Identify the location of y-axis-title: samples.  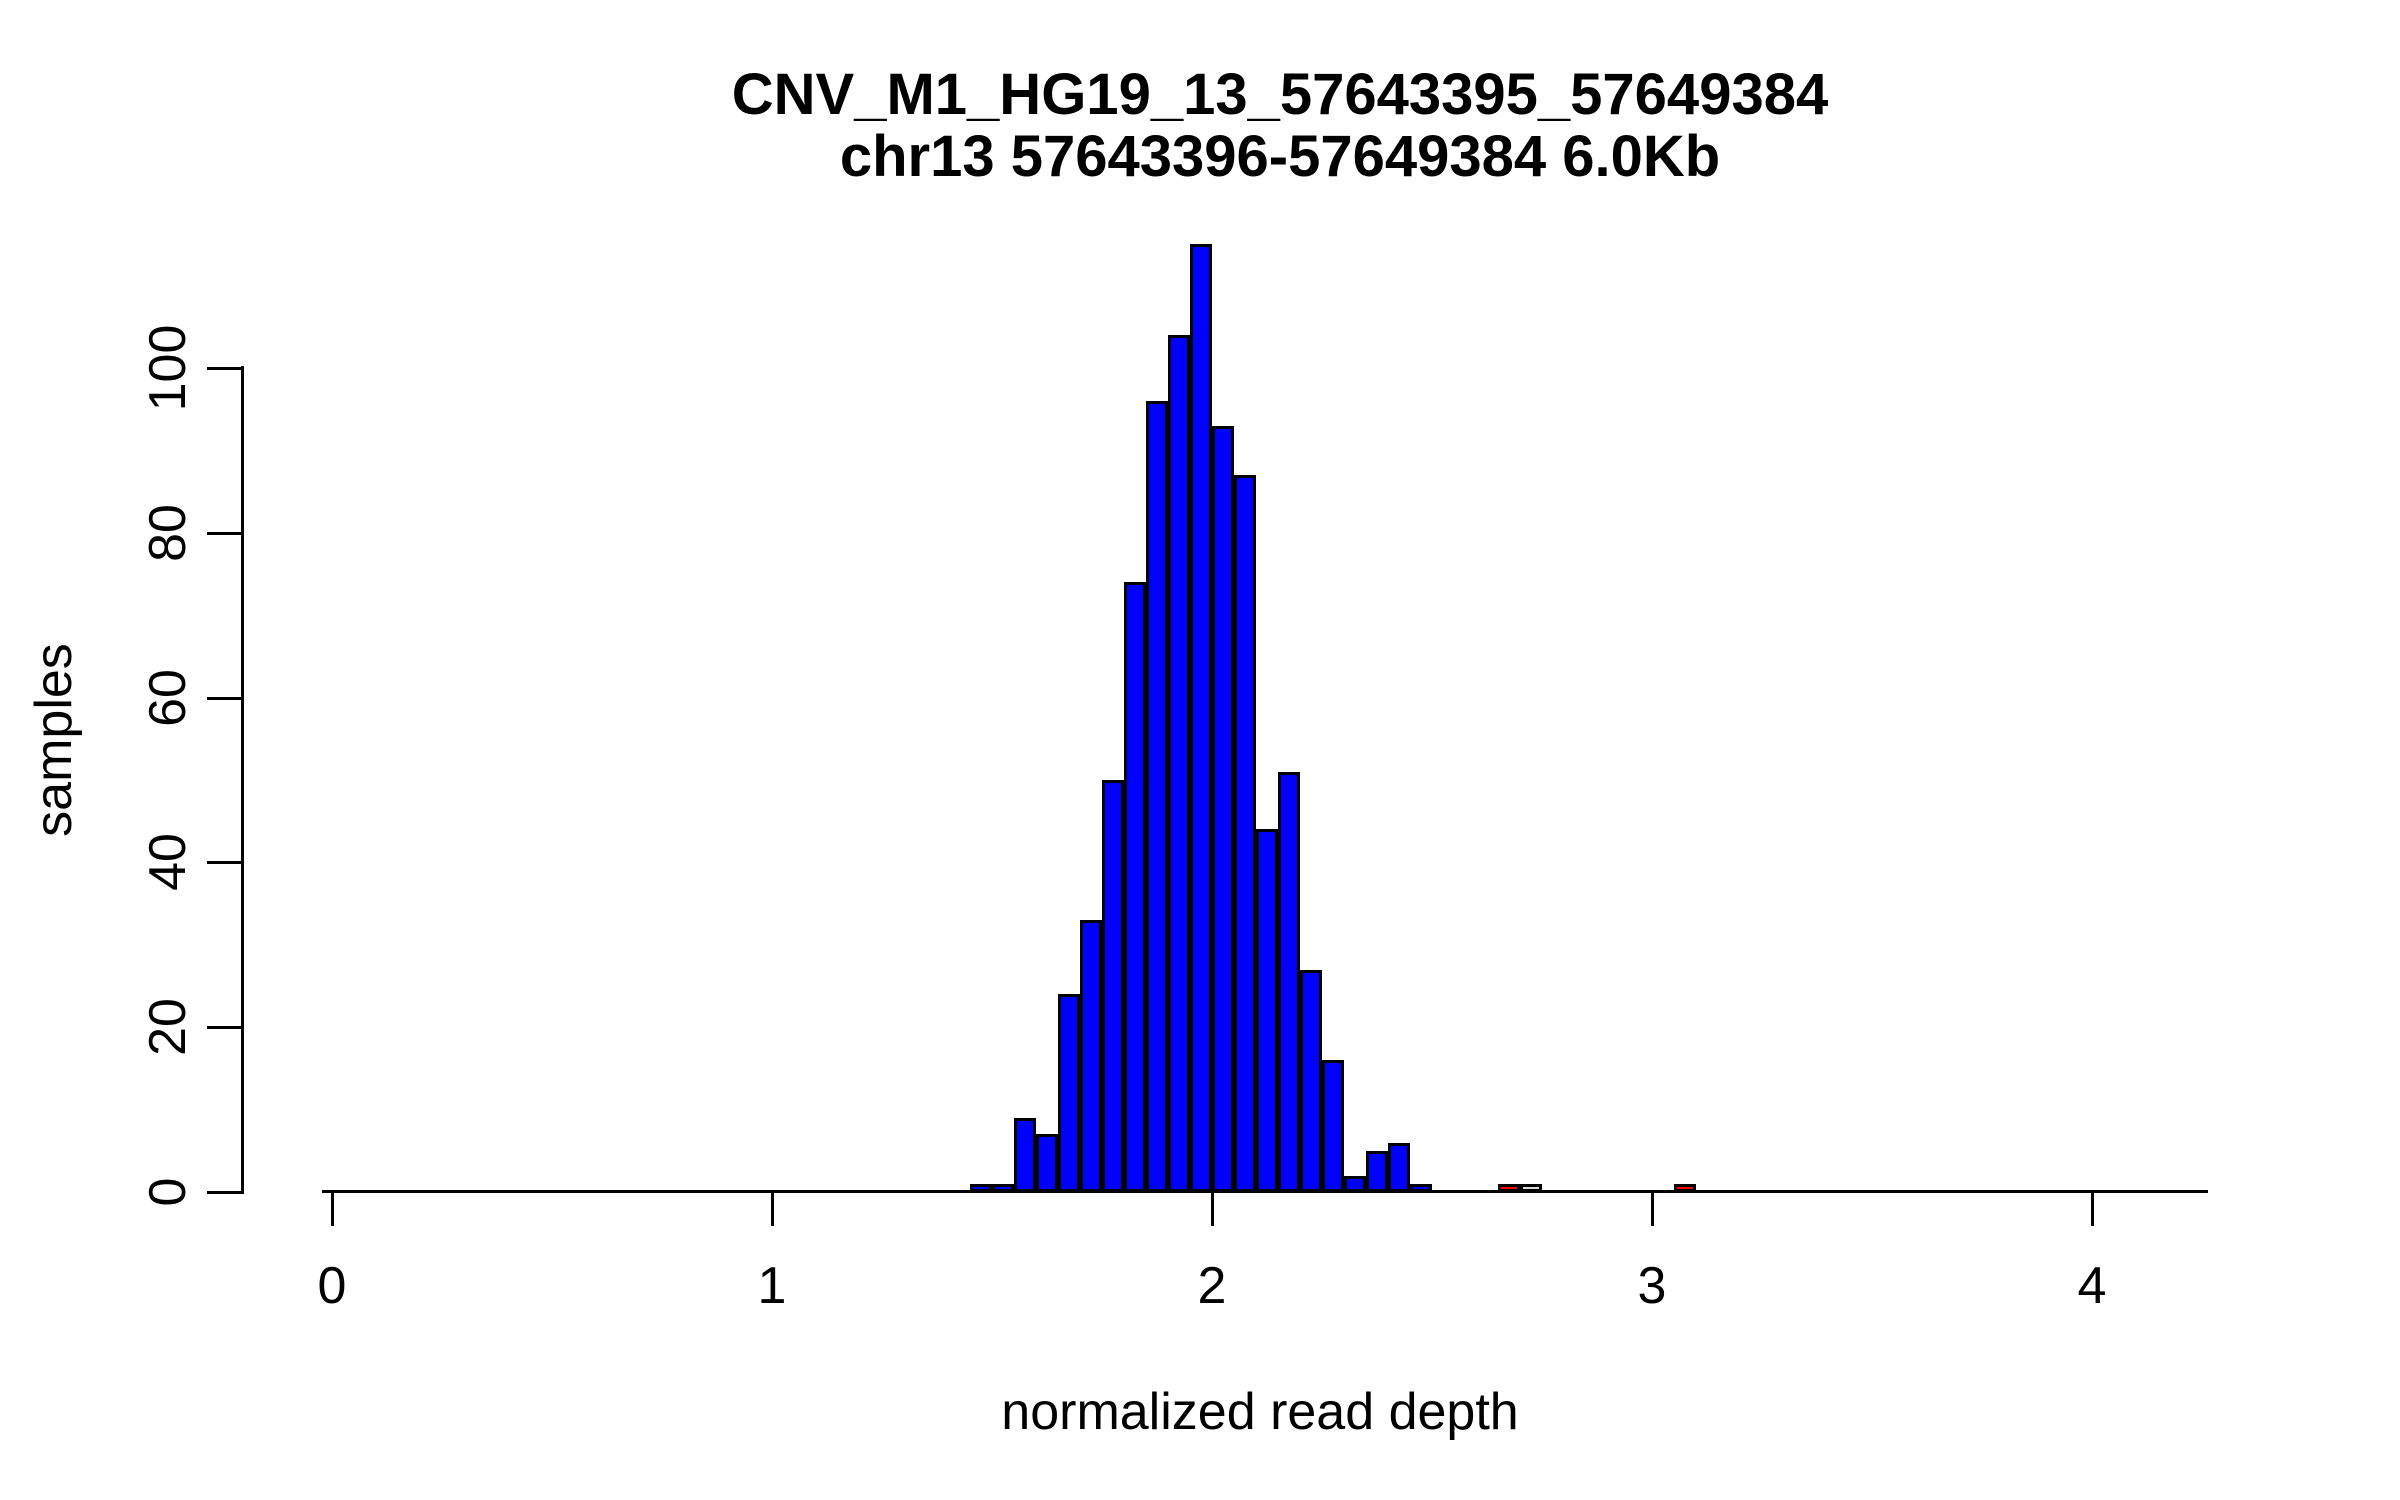
(54, 740).